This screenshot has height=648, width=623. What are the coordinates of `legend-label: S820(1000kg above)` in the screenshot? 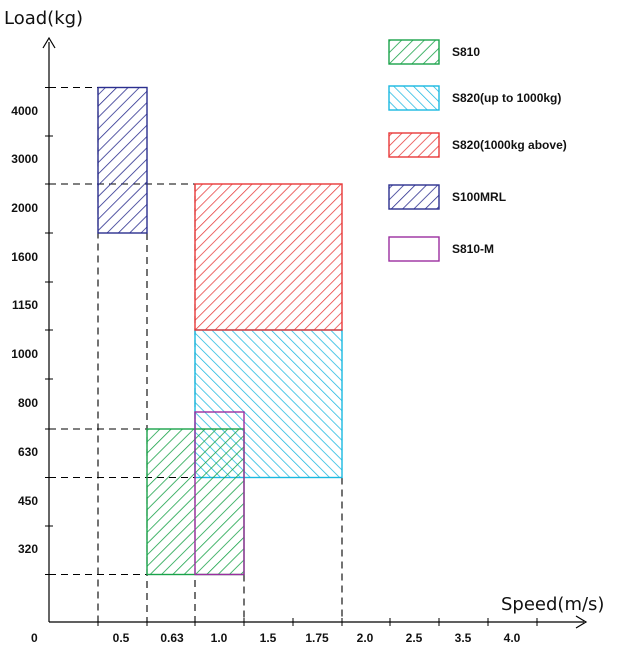 It's located at (509, 145).